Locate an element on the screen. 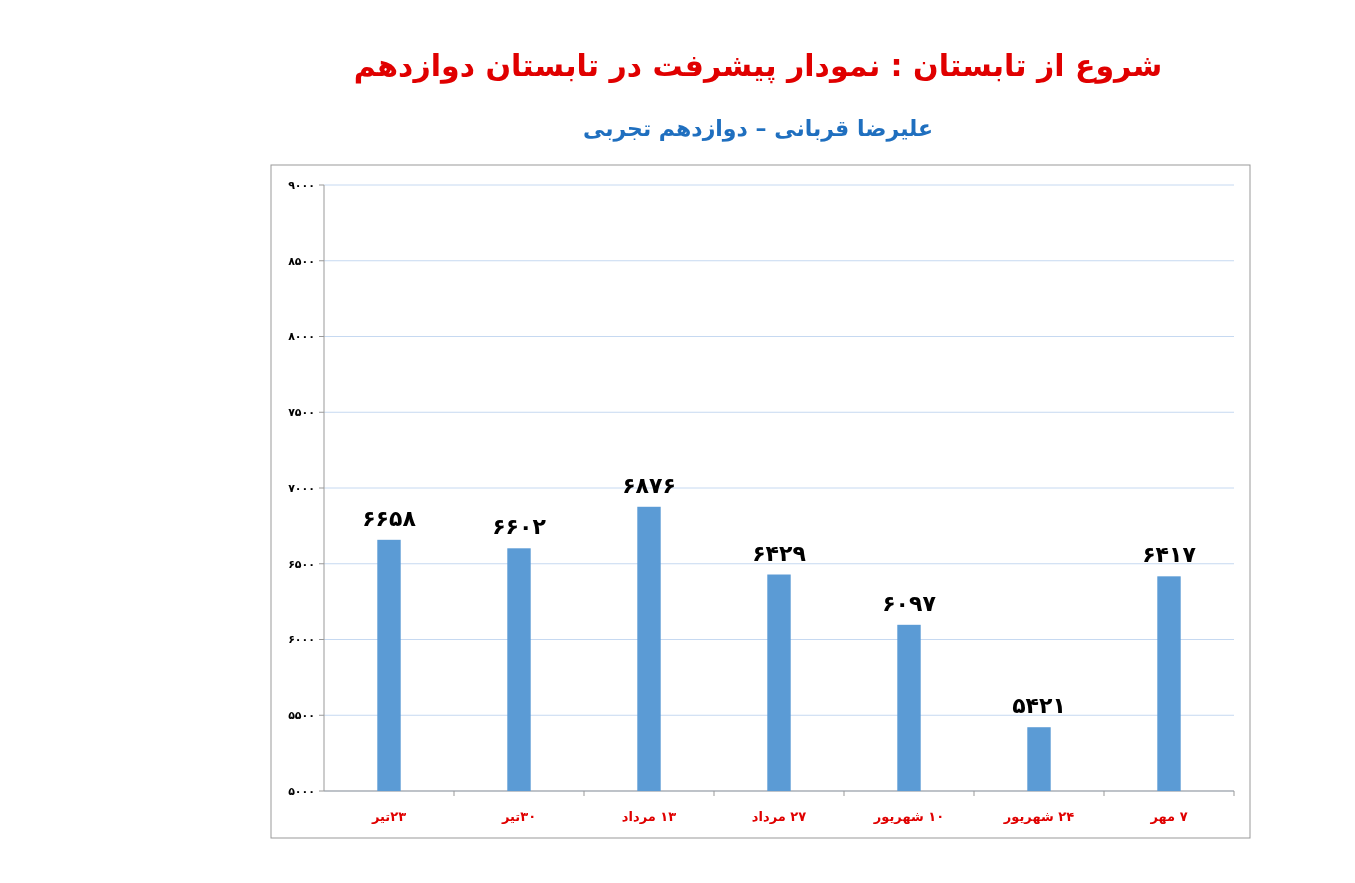 The image size is (1355, 883). y-tick-label: ۷۵۰۰ is located at coordinates (301, 413).